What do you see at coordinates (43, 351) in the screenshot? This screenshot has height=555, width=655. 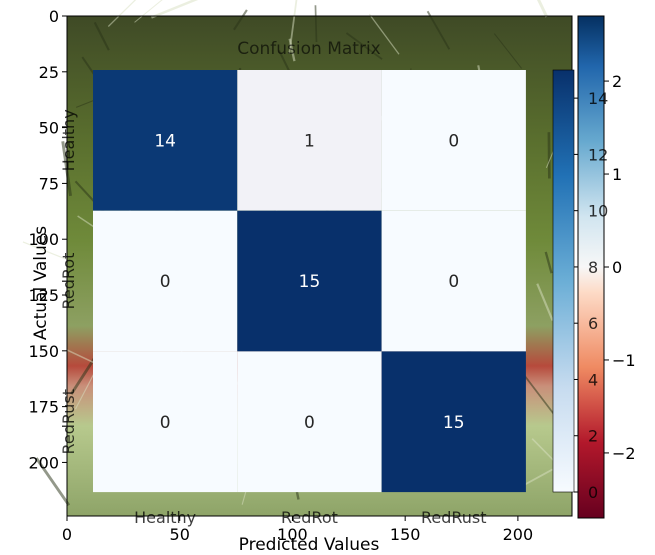 I see `background-y-tick-label: 150` at bounding box center [43, 351].